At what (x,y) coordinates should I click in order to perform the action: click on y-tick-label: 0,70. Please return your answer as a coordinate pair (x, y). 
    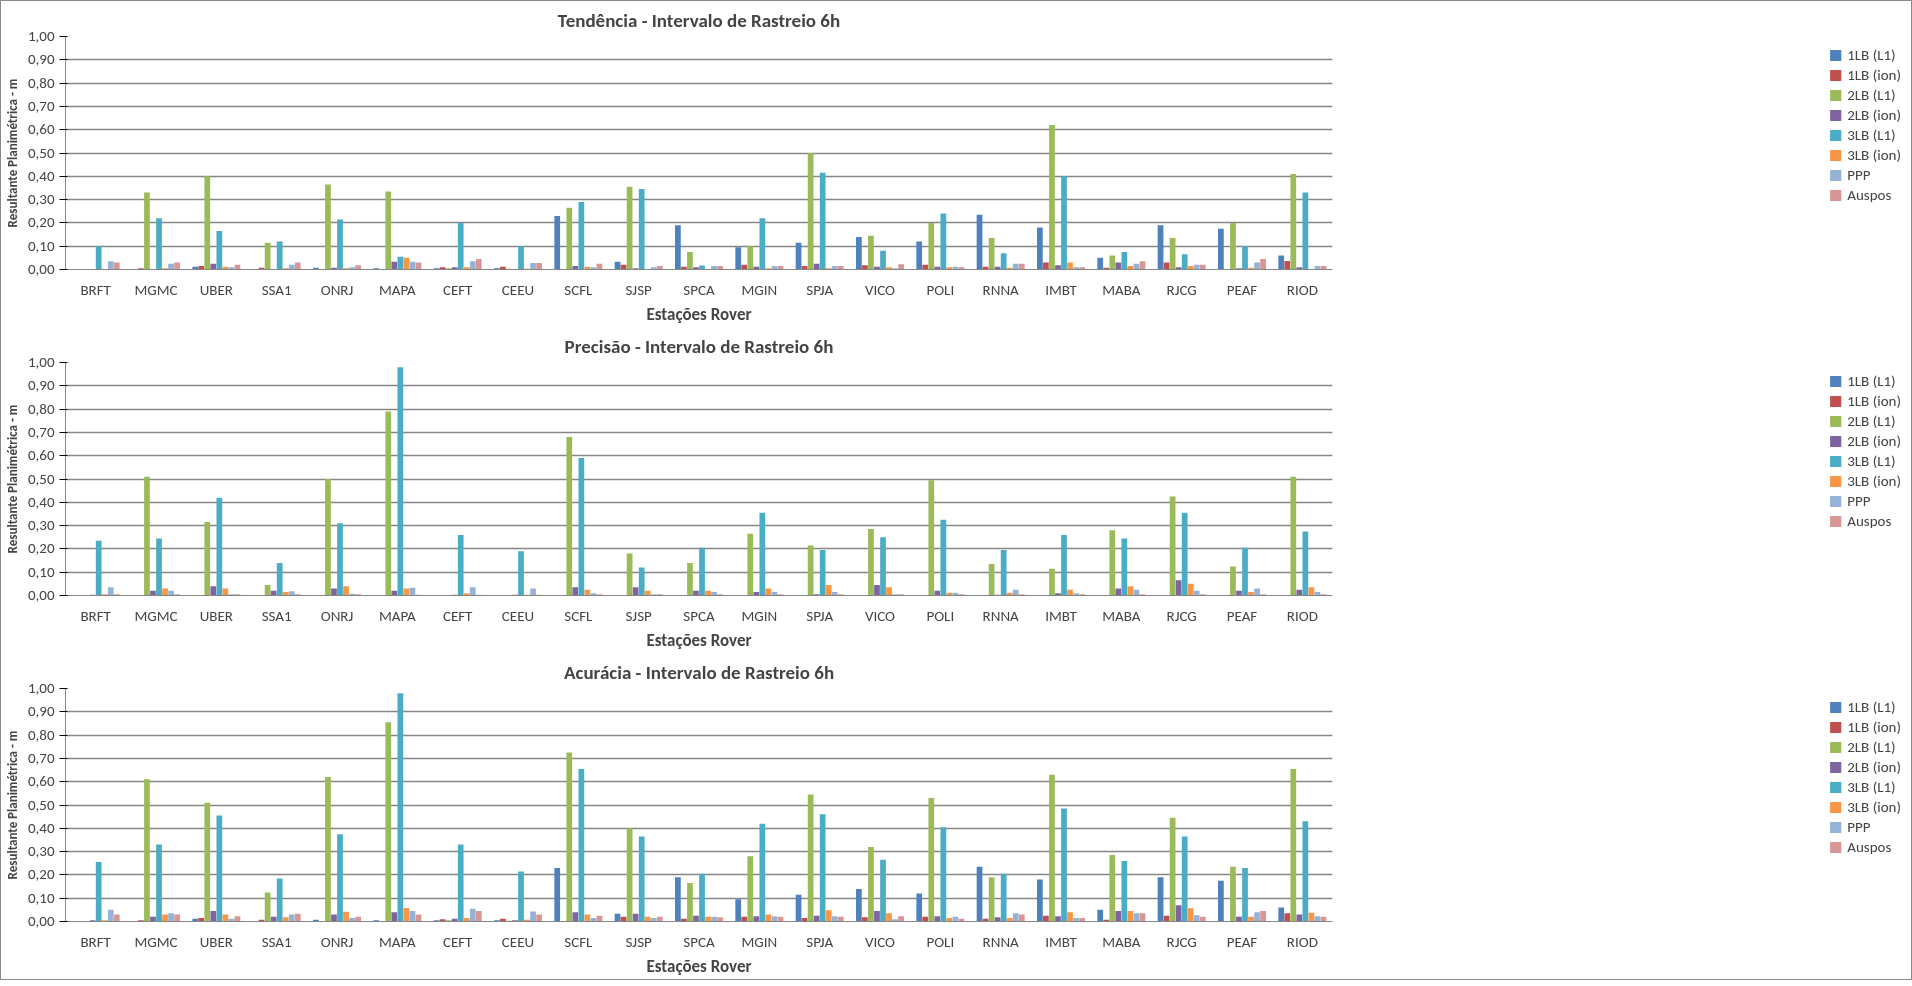
    Looking at the image, I should click on (41, 431).